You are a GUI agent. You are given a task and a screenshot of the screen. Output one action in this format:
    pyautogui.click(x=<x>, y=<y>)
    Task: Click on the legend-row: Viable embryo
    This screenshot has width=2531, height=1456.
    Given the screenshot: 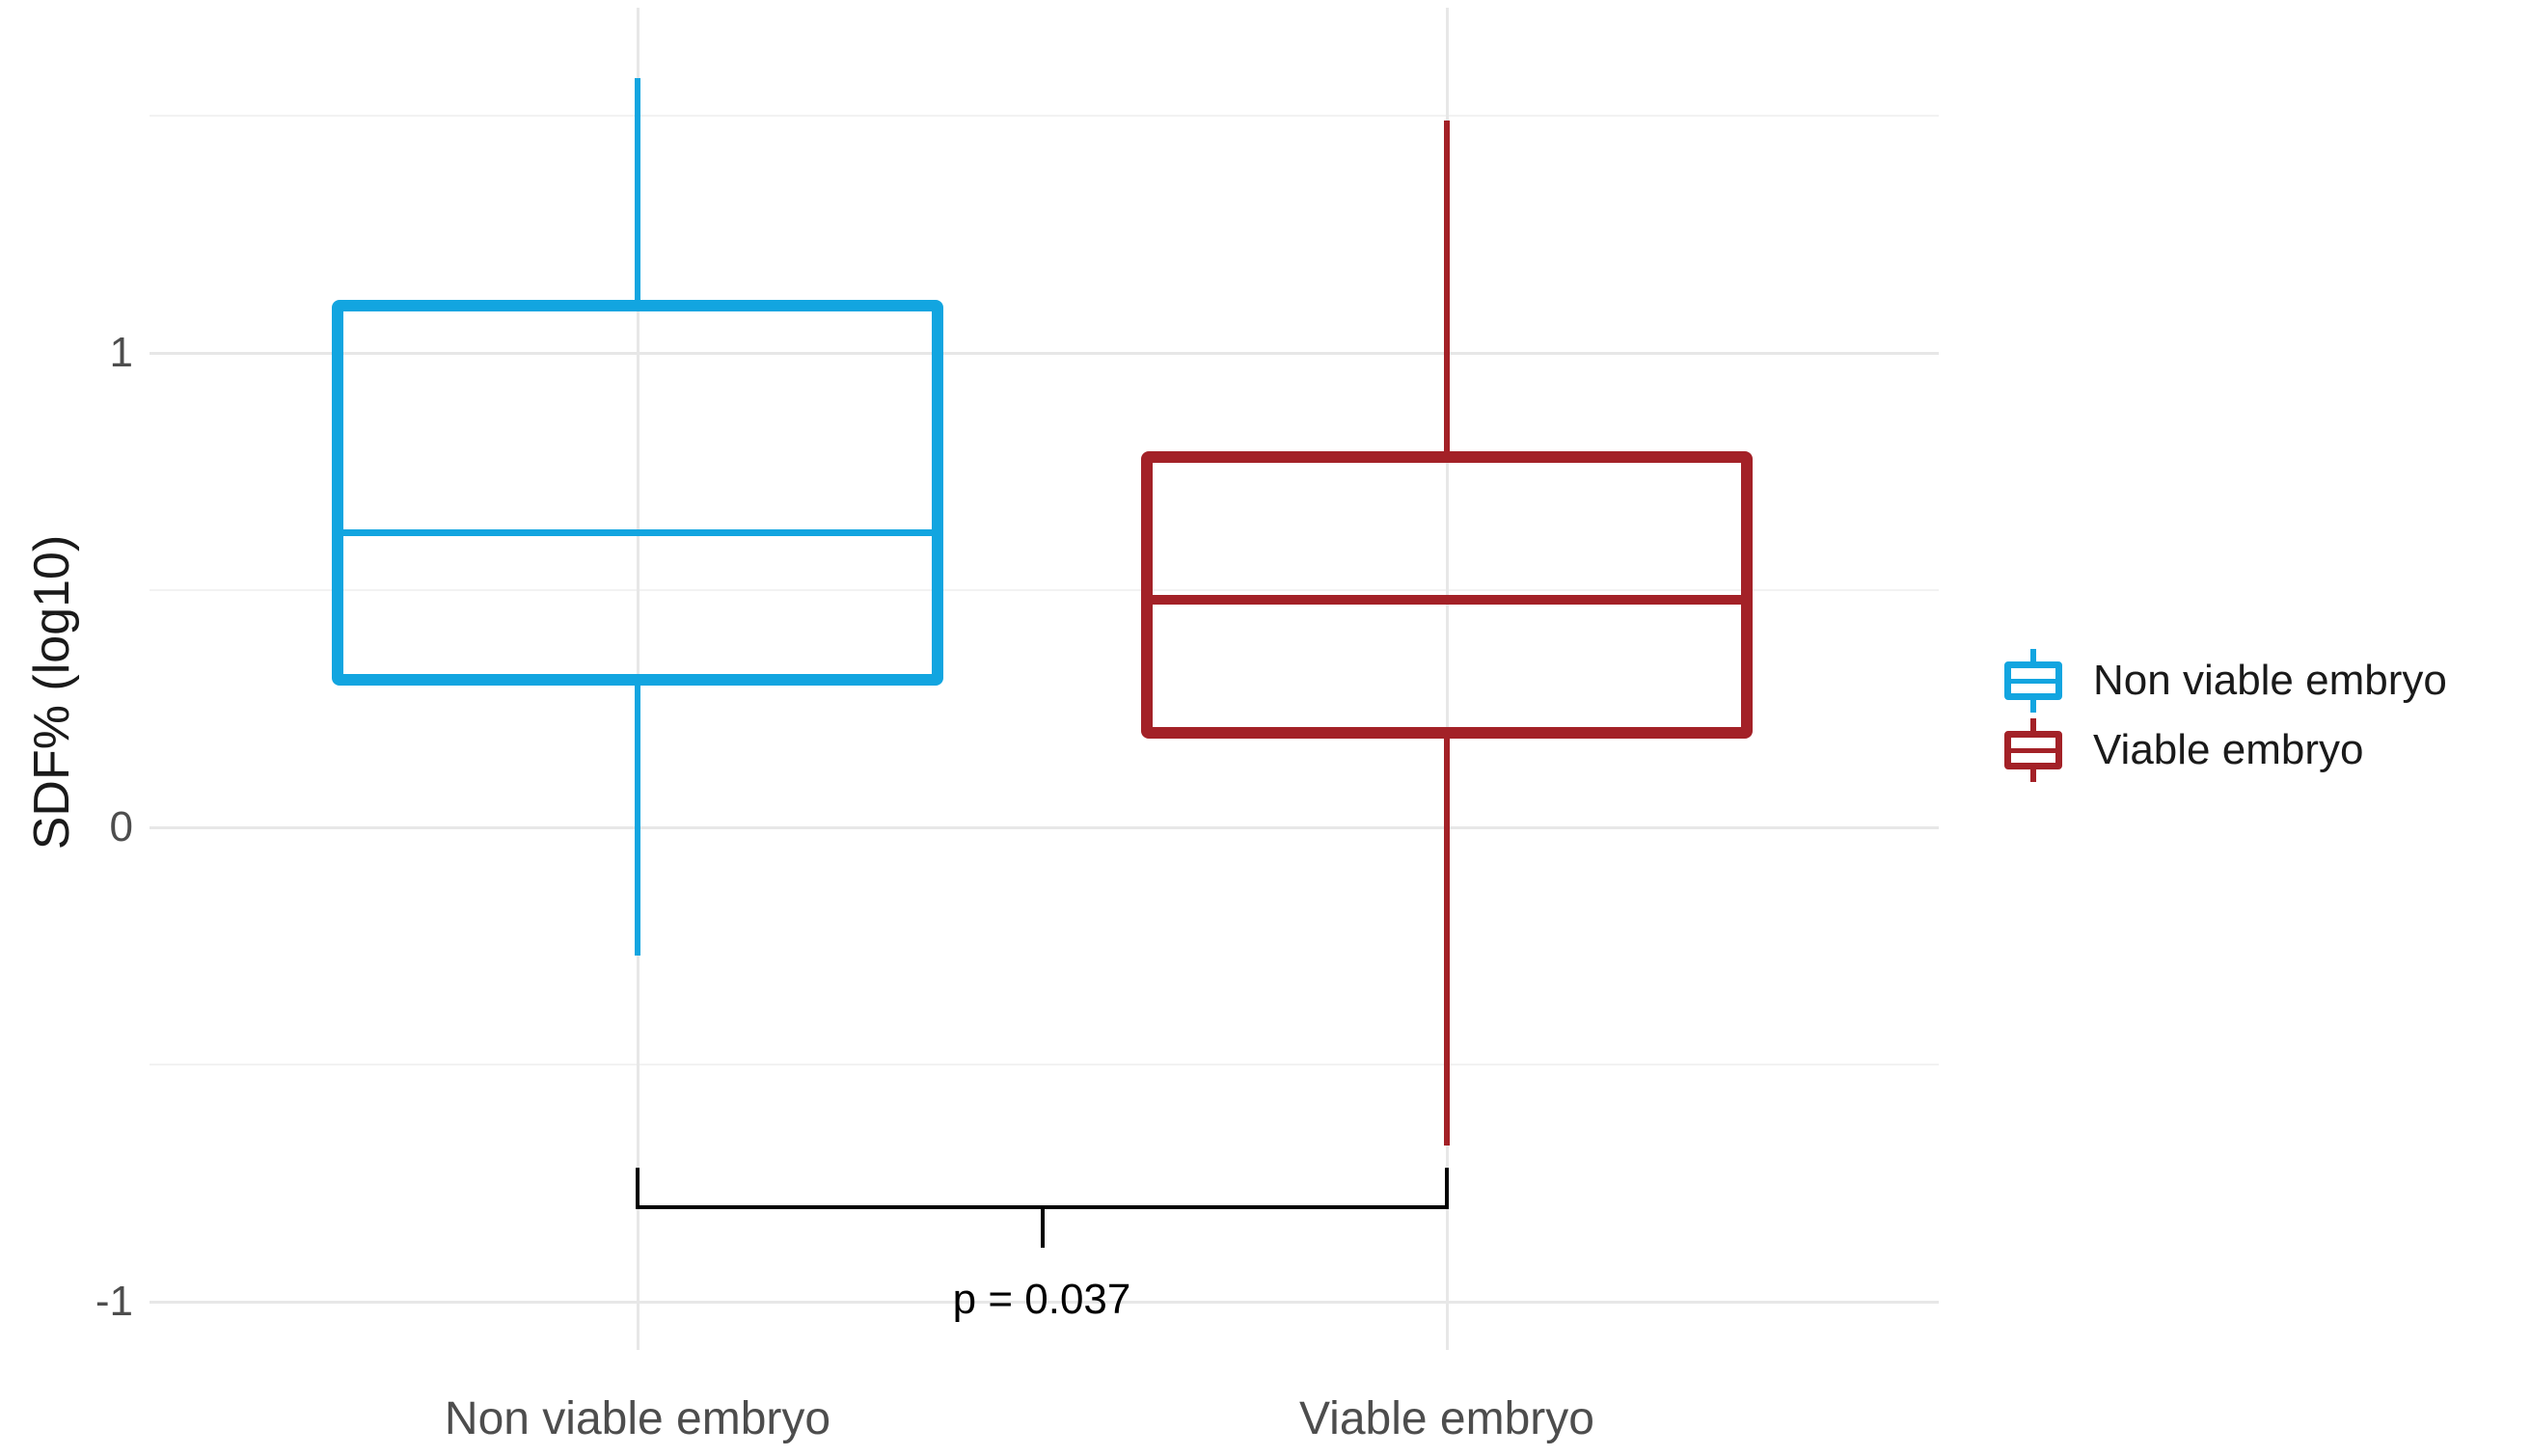 What is the action you would take?
    pyautogui.click(x=2182, y=750)
    